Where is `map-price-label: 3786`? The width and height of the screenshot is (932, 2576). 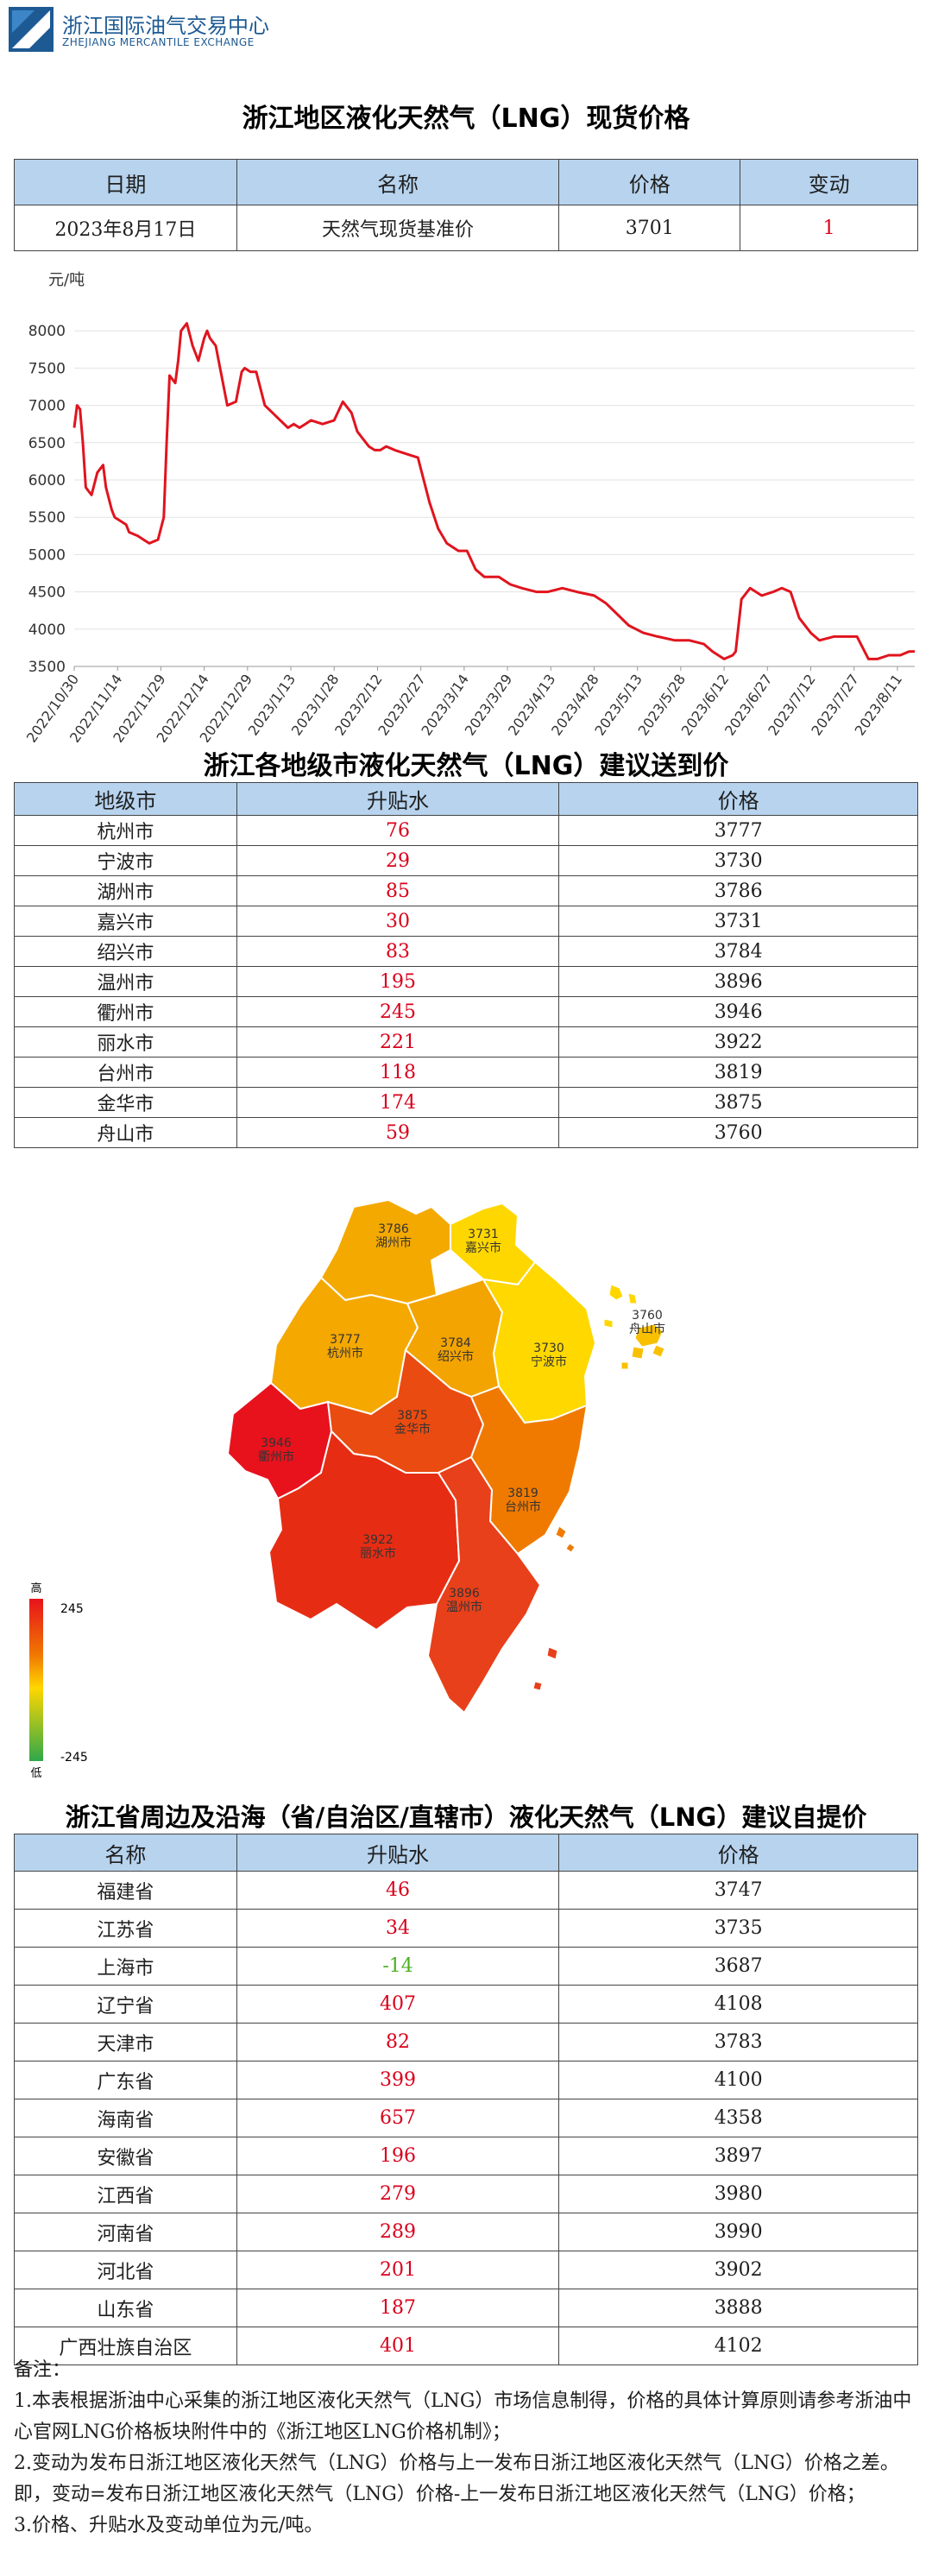 map-price-label: 3786 is located at coordinates (394, 1229).